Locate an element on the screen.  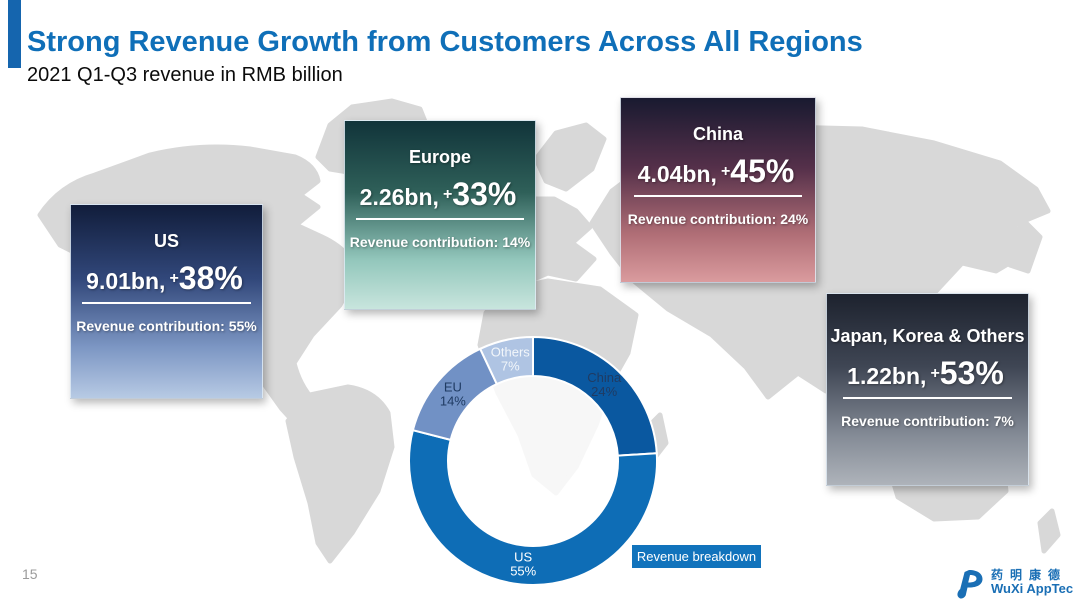
wuxi-apptec-logo: 药明康德 WuXi AppTec is located at coordinates (1014, 584).